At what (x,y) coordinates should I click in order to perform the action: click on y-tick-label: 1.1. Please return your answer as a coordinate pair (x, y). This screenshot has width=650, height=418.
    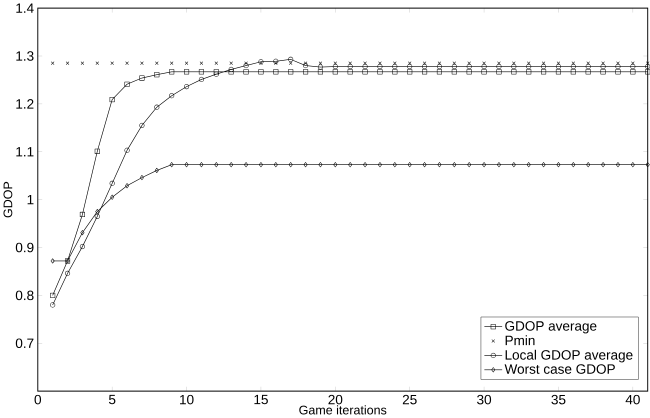
    Looking at the image, I should click on (25, 151).